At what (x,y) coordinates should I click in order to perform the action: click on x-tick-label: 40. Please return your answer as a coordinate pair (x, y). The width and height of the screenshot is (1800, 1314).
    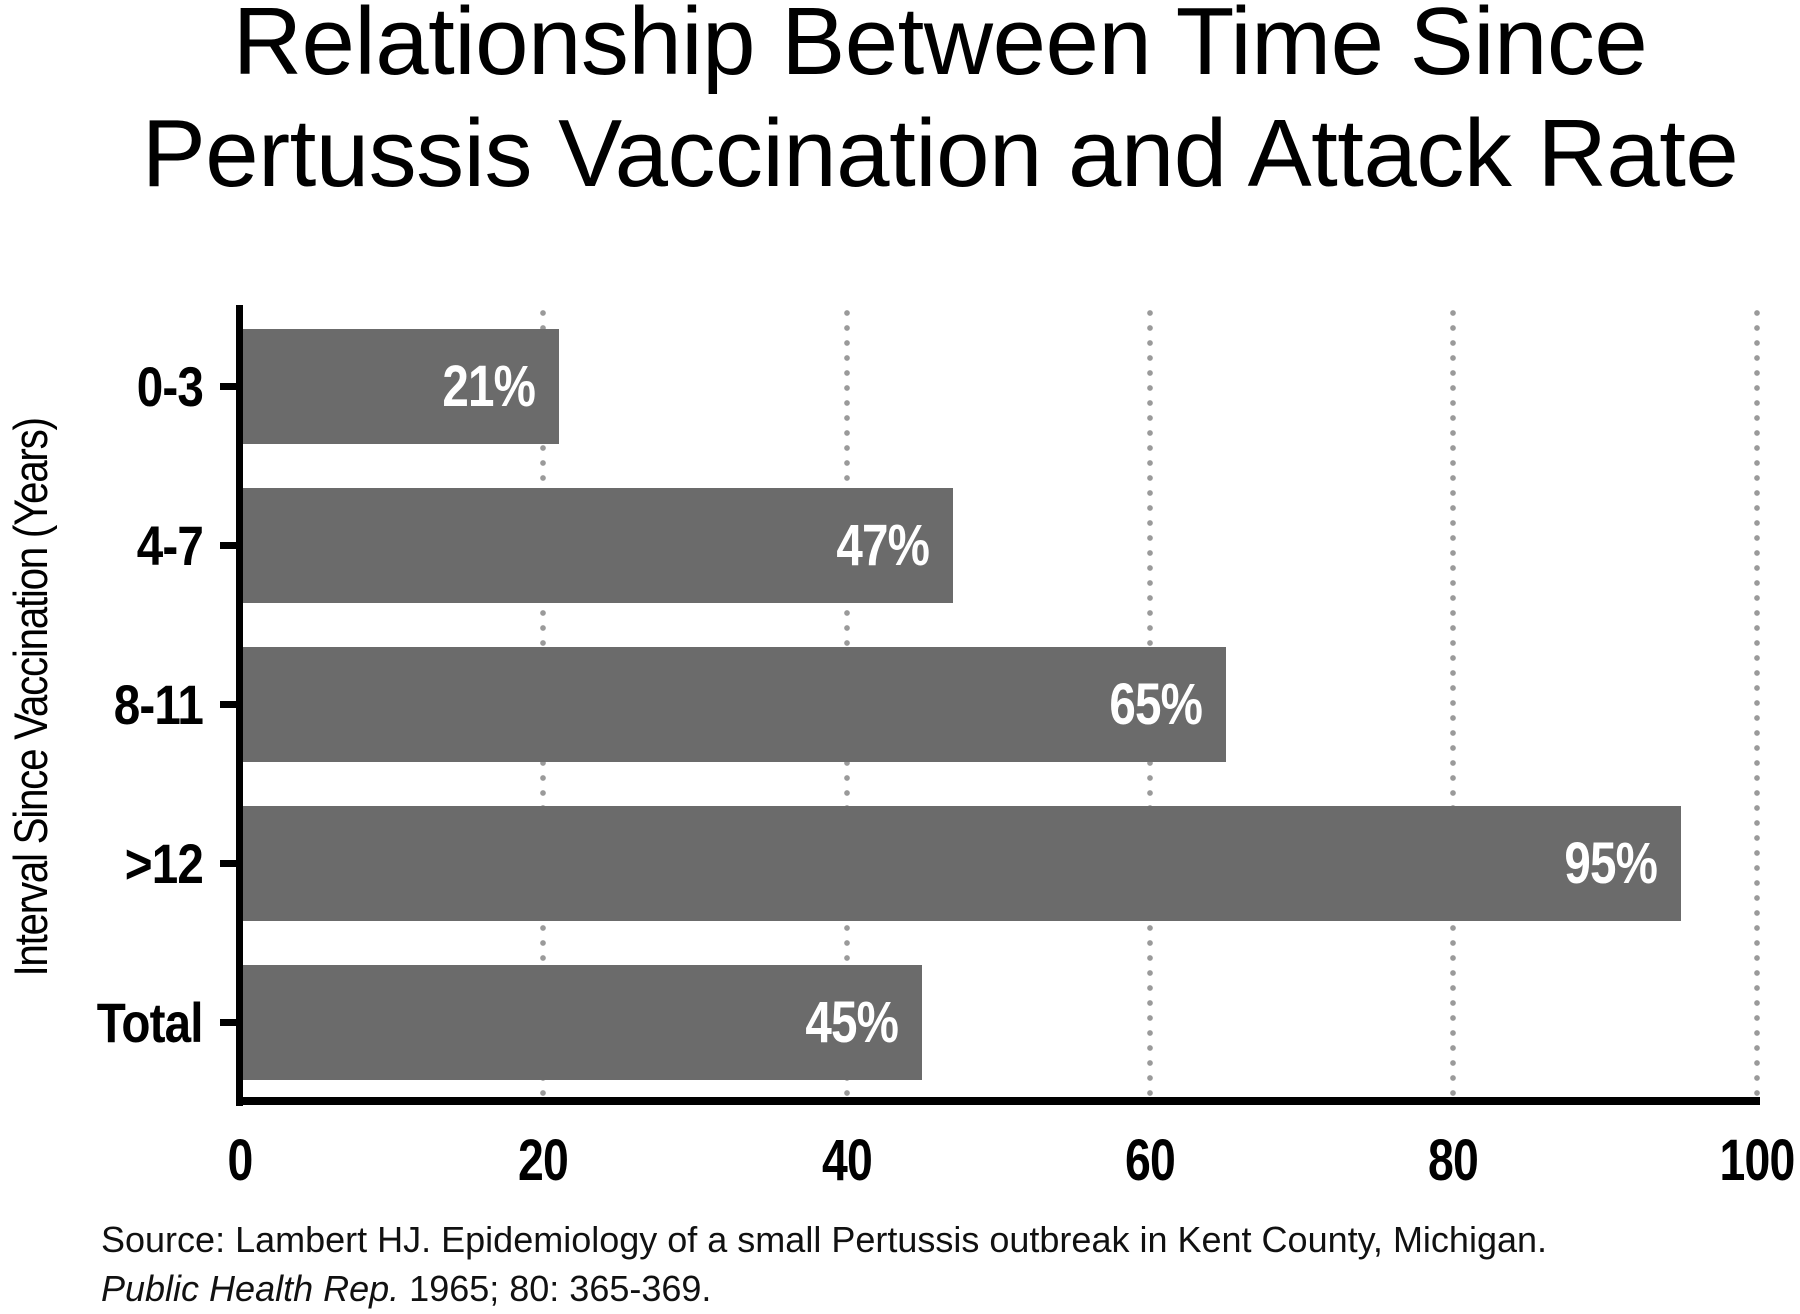
    Looking at the image, I should click on (847, 1160).